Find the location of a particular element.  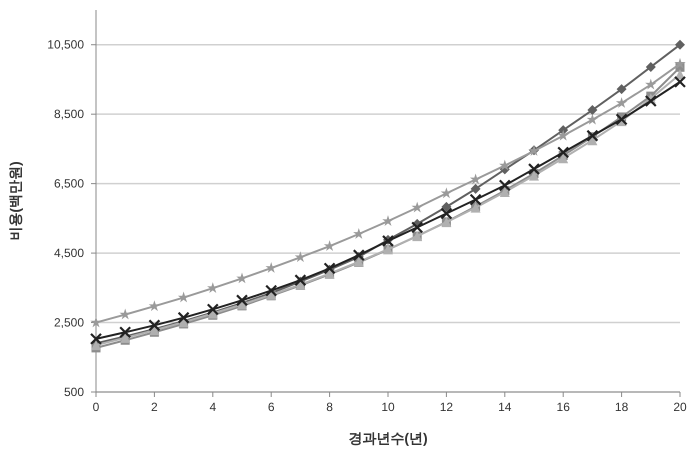

x-tick-label: 0 is located at coordinates (96, 407).